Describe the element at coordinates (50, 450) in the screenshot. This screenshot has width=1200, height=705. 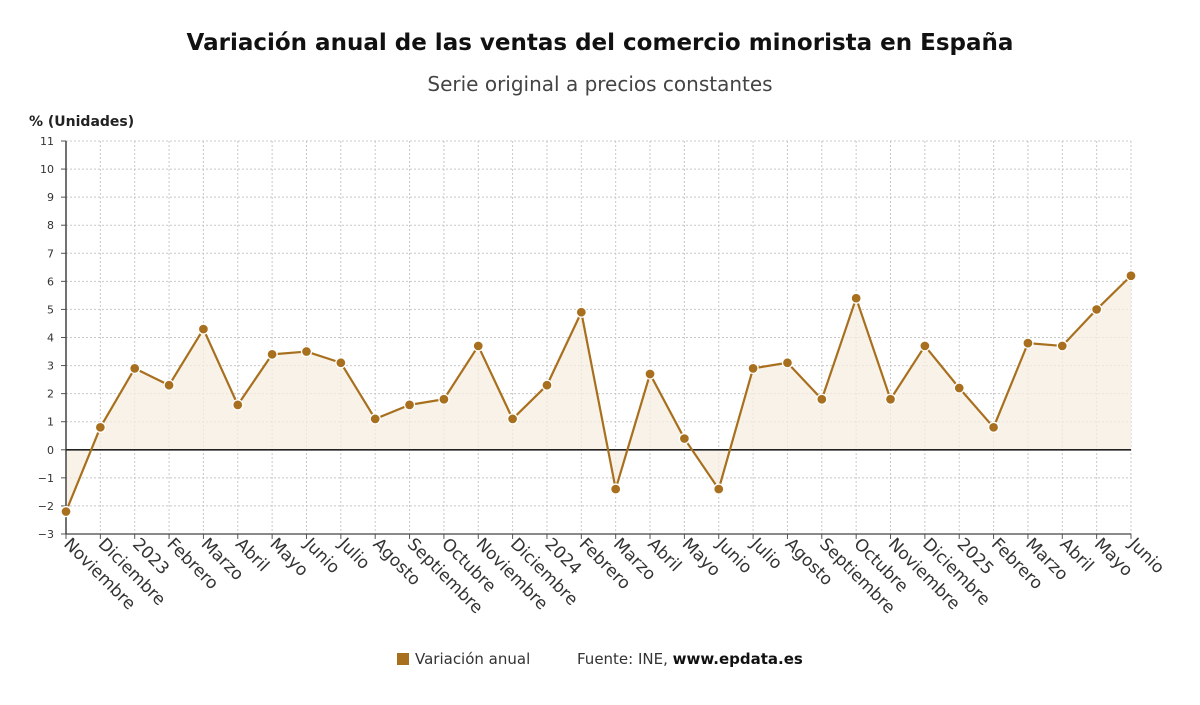
I see `y-tick-label: 0` at that location.